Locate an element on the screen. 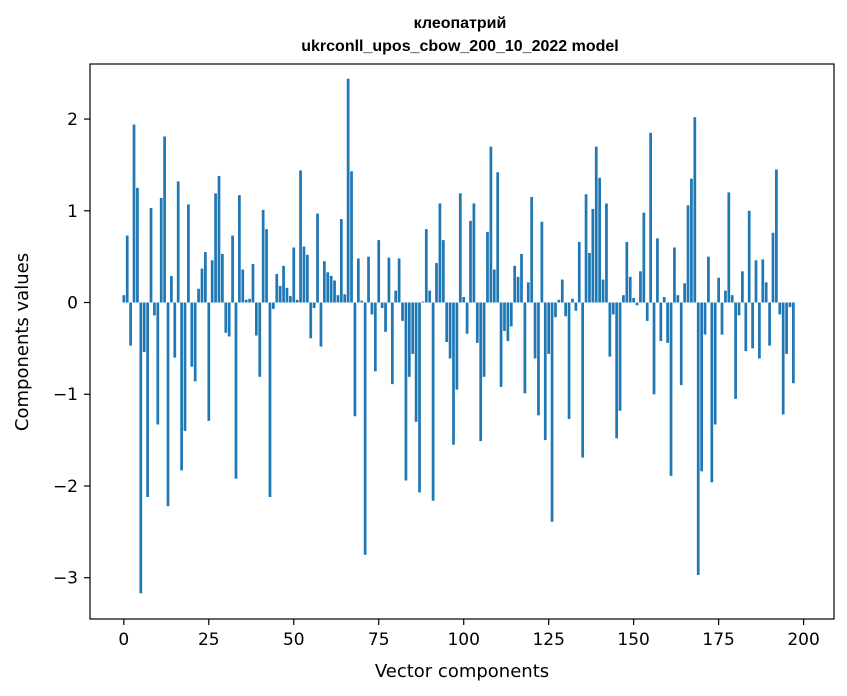 The height and width of the screenshot is (696, 847). y-tick-label--3: −3 is located at coordinates (65, 579).